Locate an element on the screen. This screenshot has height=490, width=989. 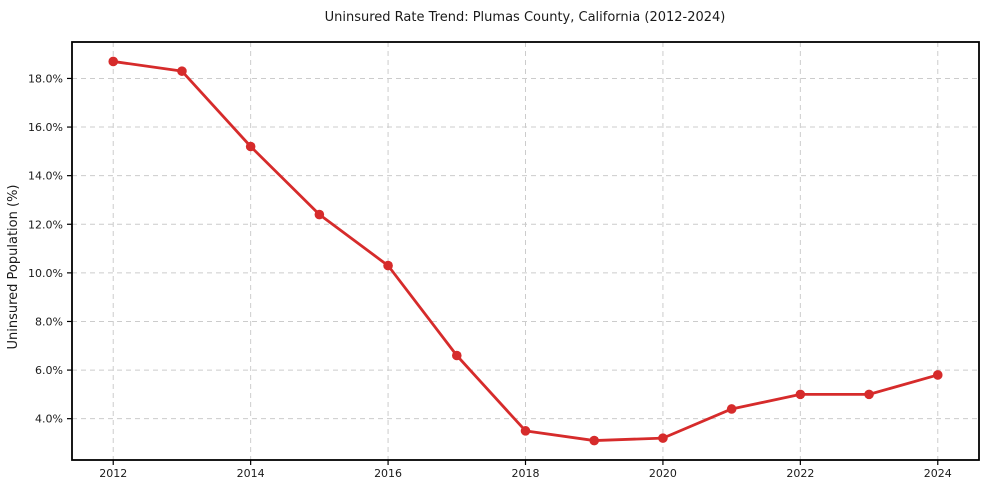
x-tick-label: 2016 is located at coordinates (388, 473).